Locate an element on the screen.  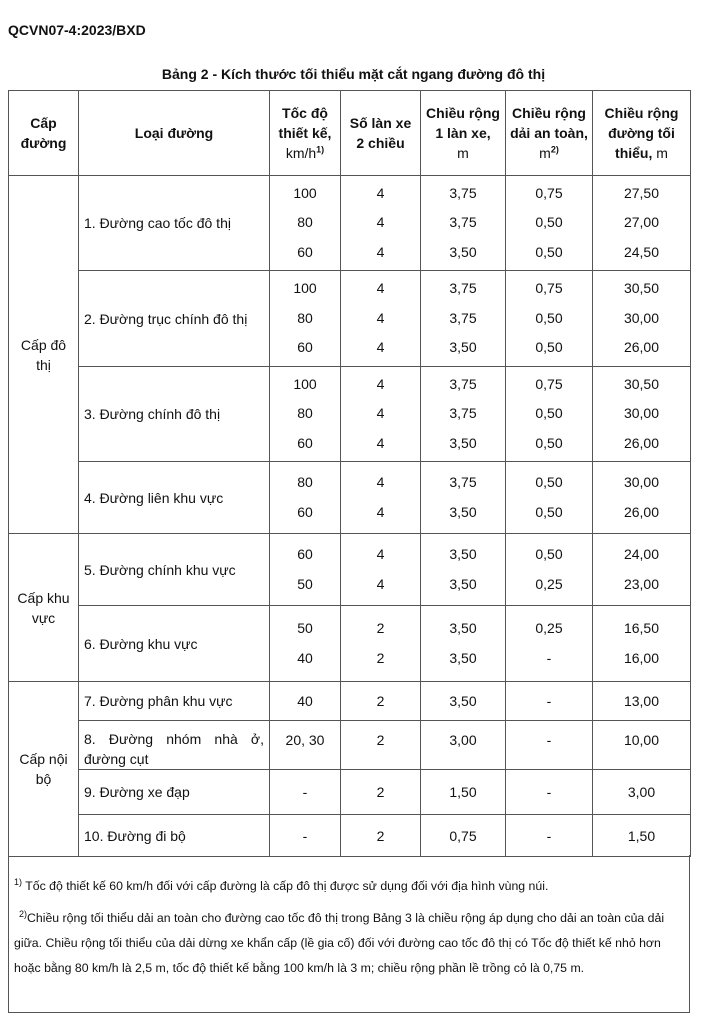
speed-cell: - is located at coordinates (305, 835).